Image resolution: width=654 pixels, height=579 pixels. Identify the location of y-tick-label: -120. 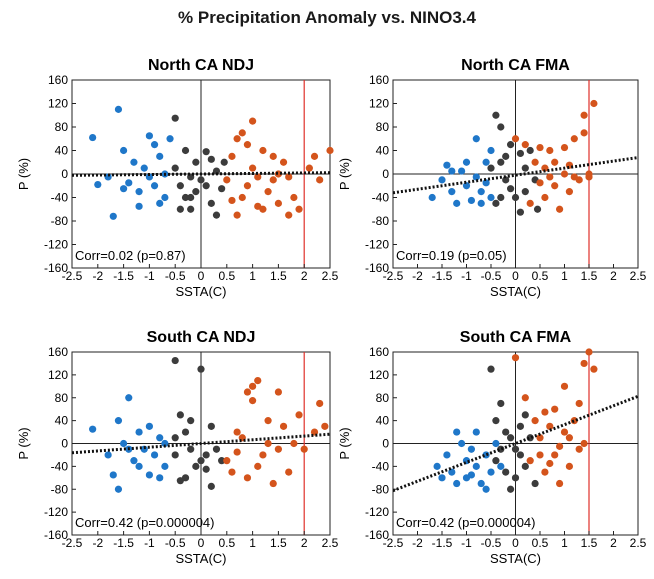
(56, 512).